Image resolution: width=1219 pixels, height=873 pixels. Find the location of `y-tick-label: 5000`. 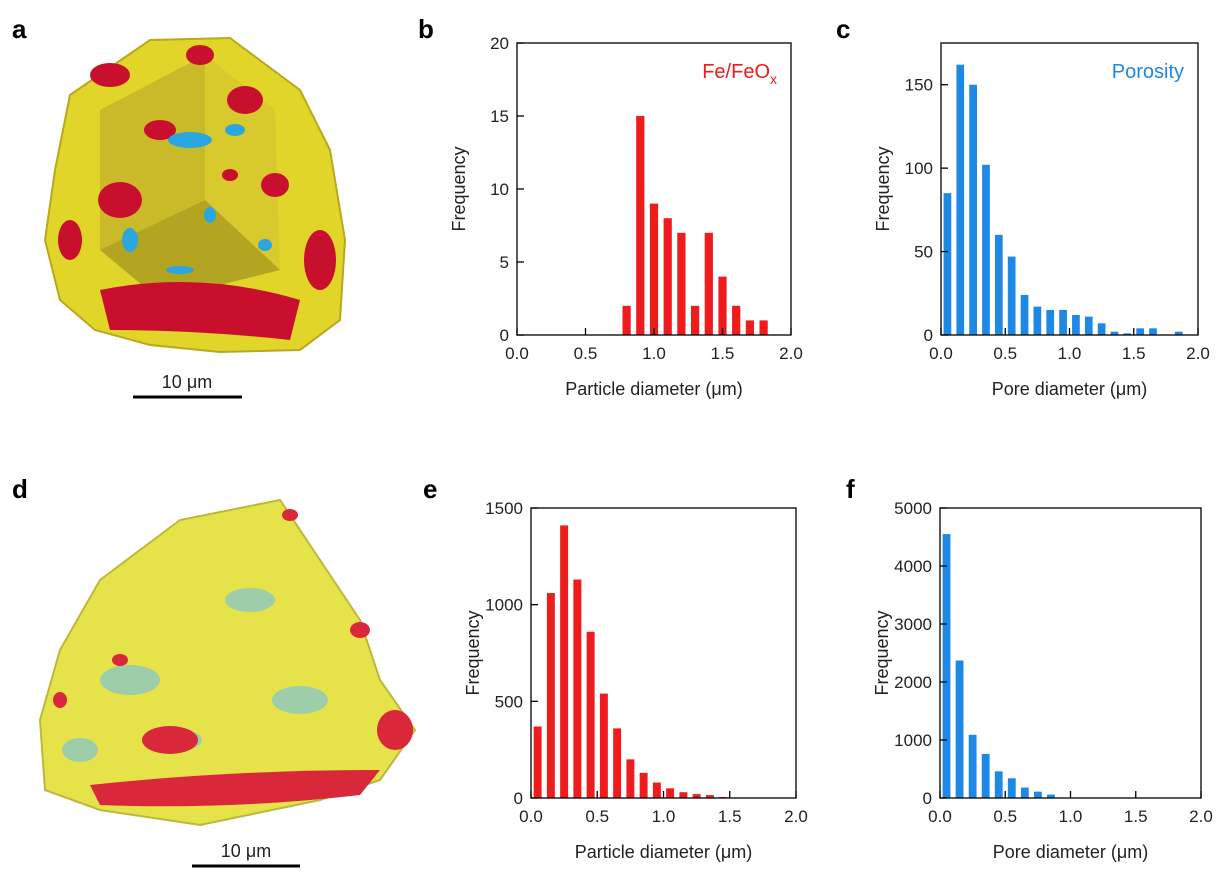

y-tick-label: 5000 is located at coordinates (913, 508).